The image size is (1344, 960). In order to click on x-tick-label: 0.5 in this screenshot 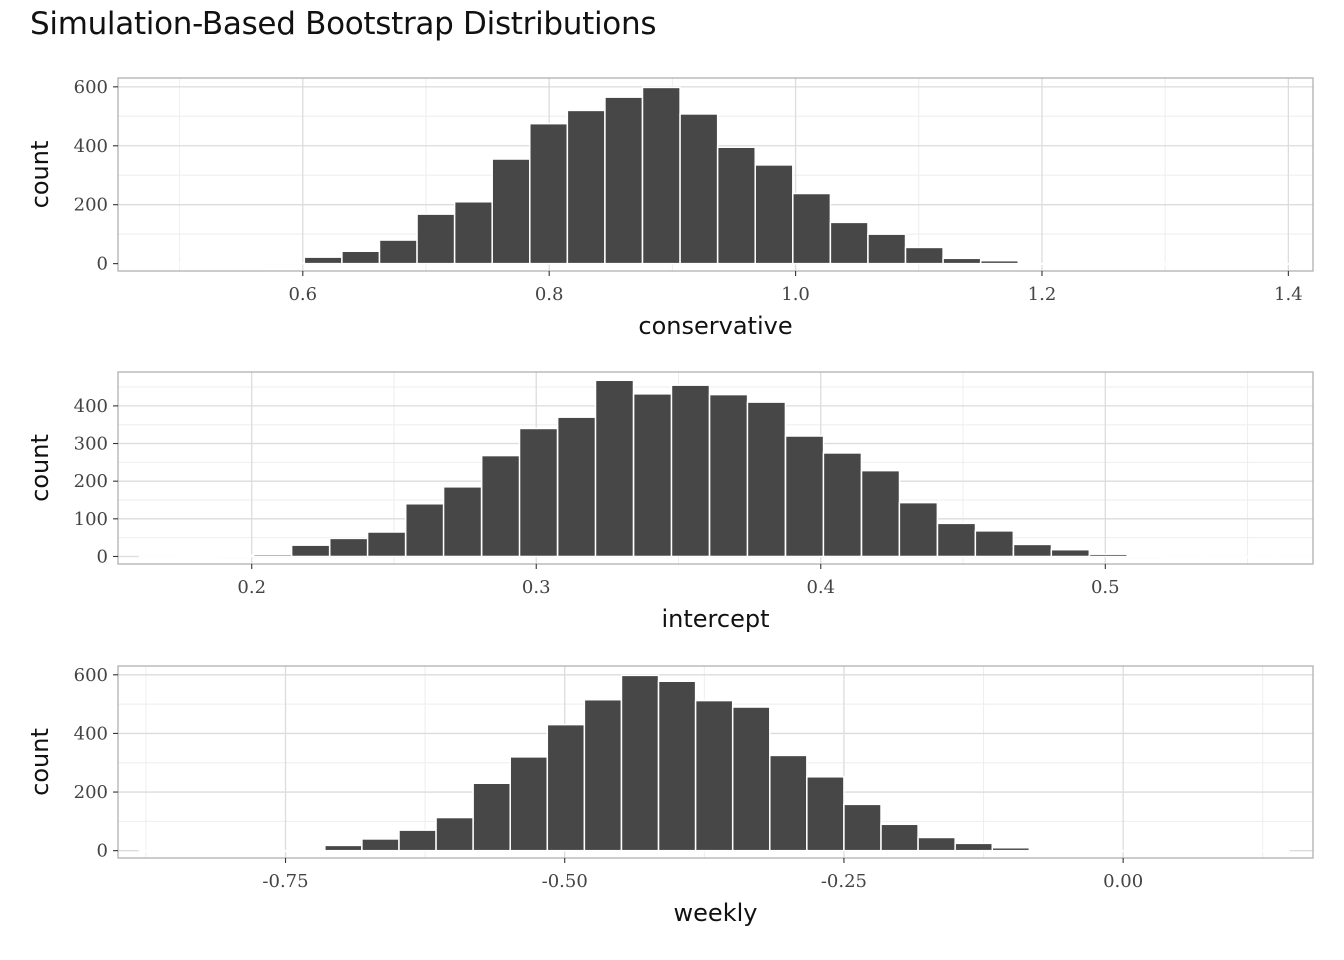, I will do `click(1105, 587)`.